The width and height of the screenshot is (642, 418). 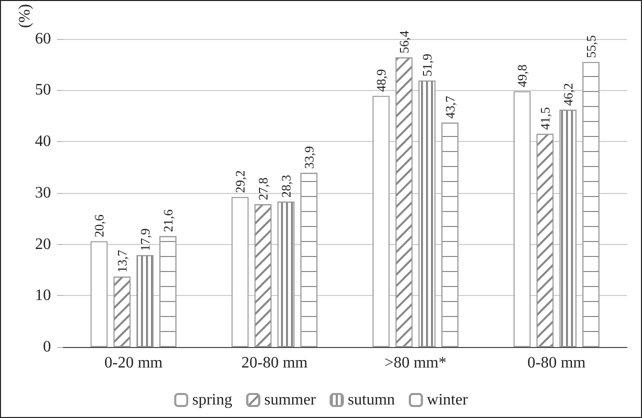 I want to click on legend-label: winter, so click(x=447, y=400).